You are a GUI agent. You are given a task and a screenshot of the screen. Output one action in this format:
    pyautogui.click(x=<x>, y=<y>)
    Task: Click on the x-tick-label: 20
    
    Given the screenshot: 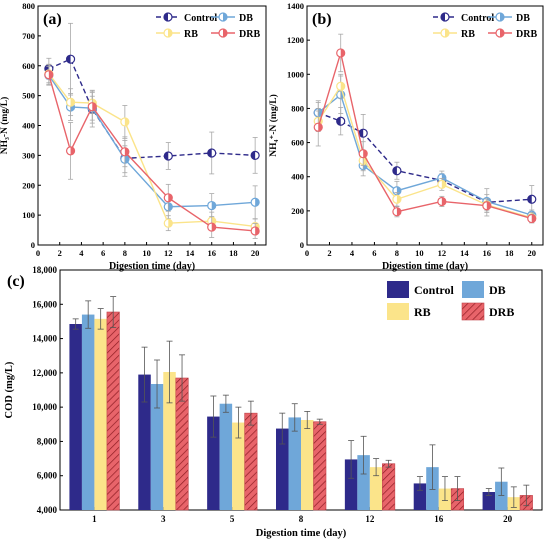 What is the action you would take?
    pyautogui.click(x=508, y=519)
    